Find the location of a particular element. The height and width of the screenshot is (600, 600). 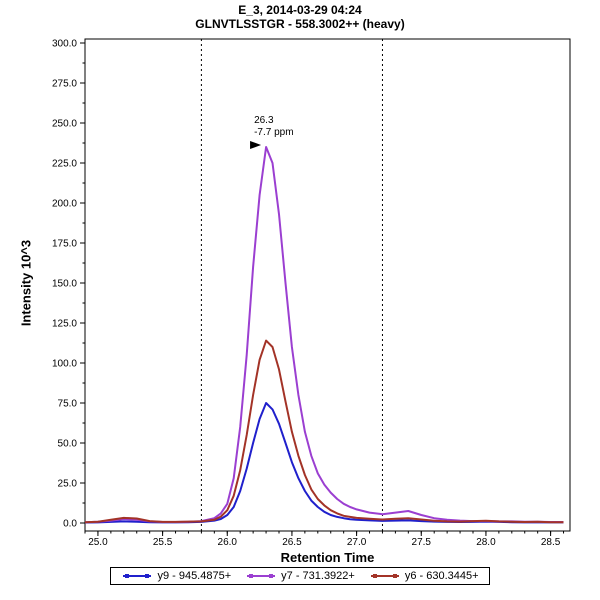

legend-label-y7: y7 - 731.3922+ is located at coordinates (318, 576).